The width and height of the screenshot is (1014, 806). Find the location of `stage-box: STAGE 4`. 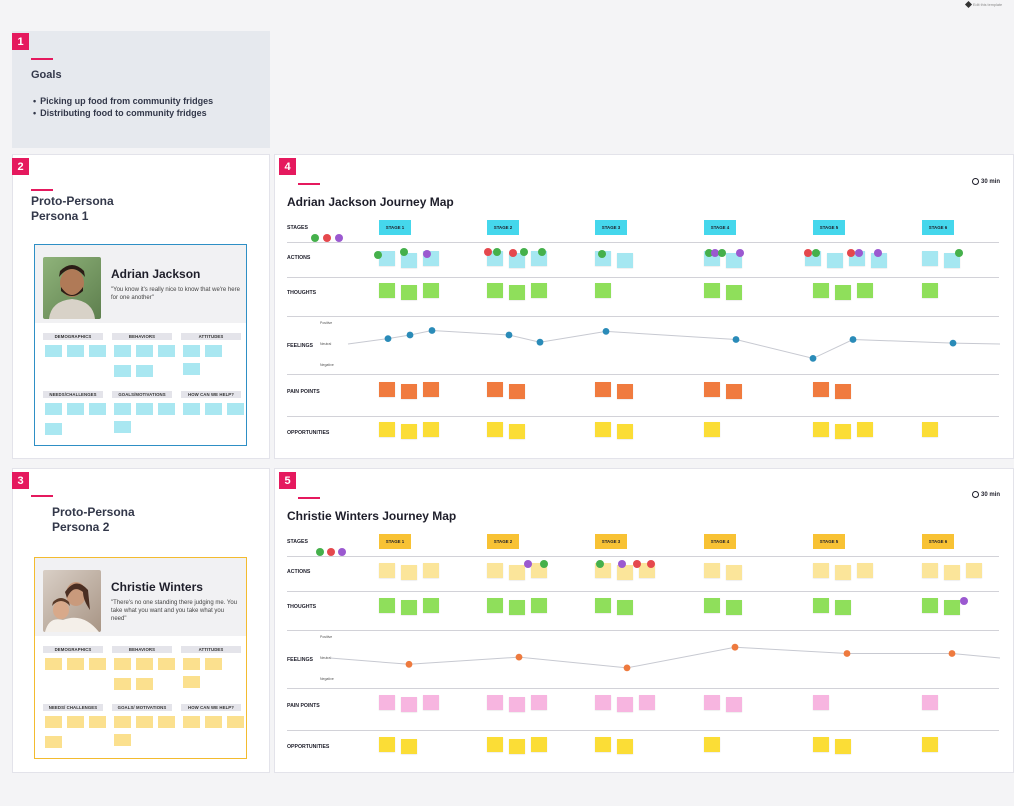

stage-box: STAGE 4 is located at coordinates (720, 541).